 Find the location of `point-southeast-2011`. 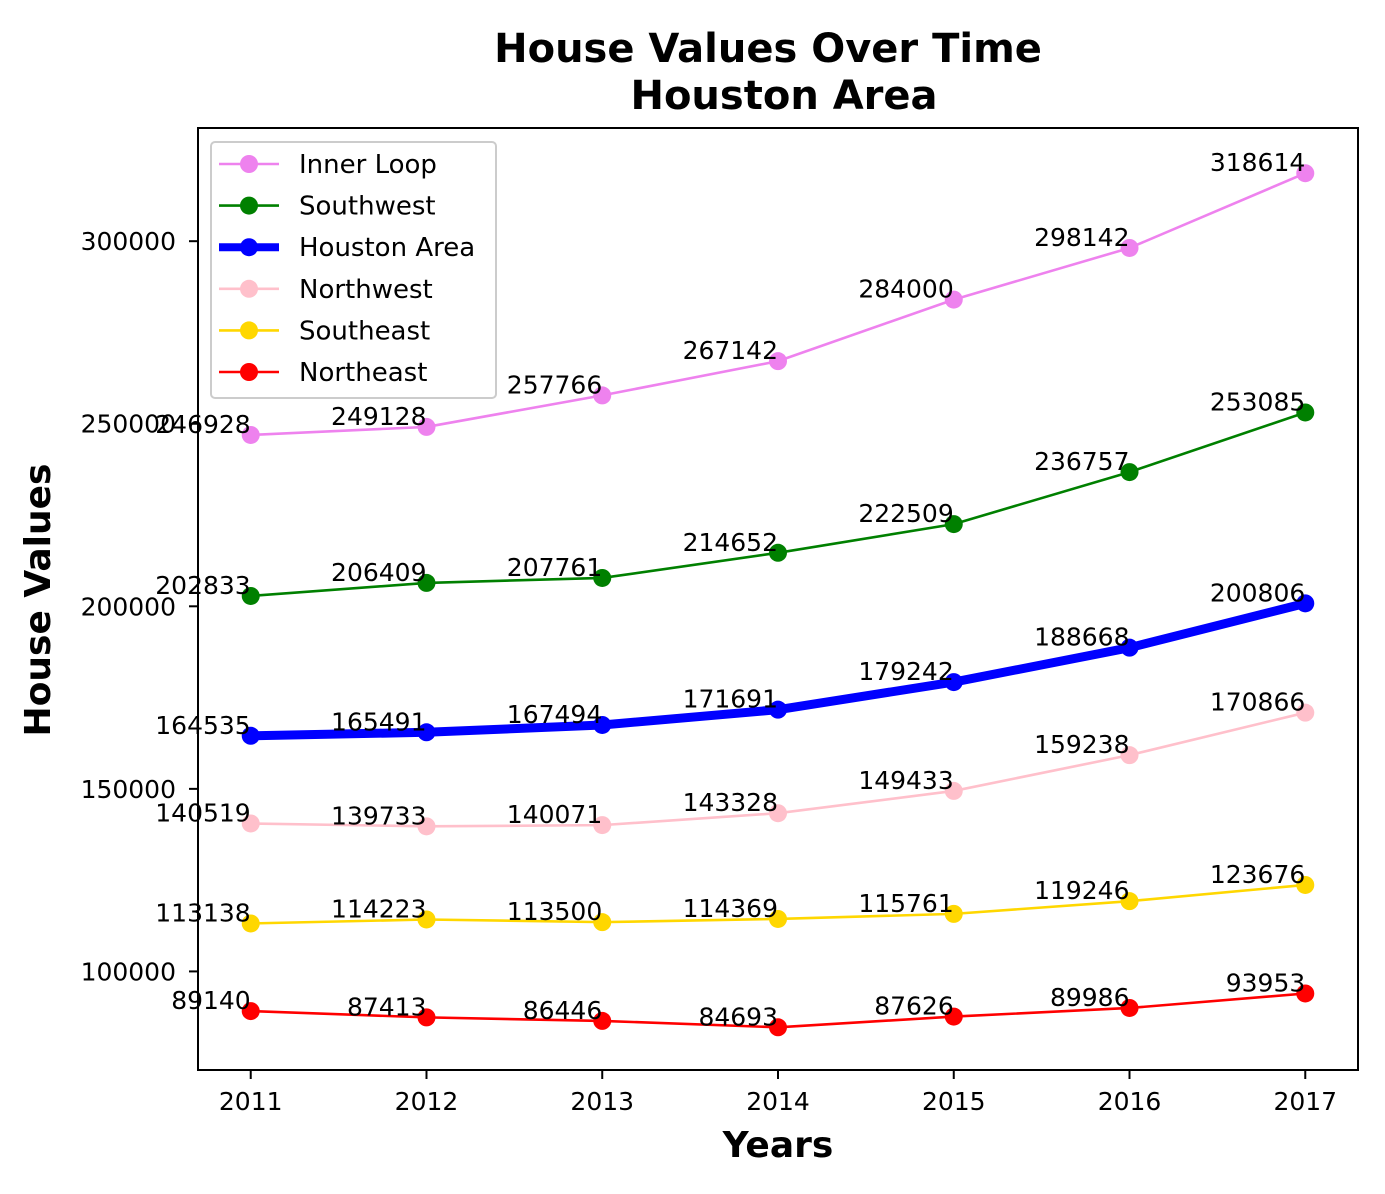

point-southeast-2011 is located at coordinates (250, 923).